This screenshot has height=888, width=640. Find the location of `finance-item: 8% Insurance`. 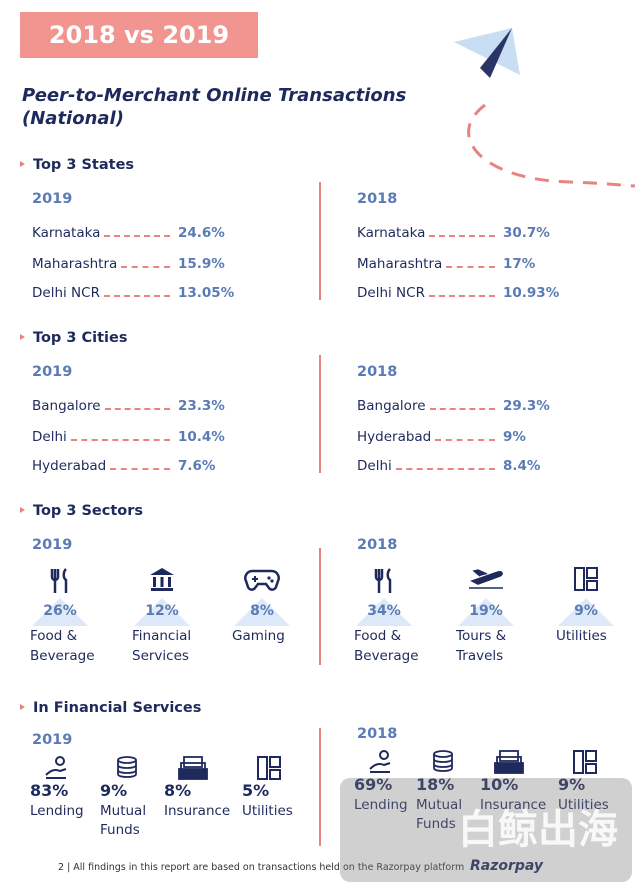

finance-item: 8% Insurance is located at coordinates (200, 788).